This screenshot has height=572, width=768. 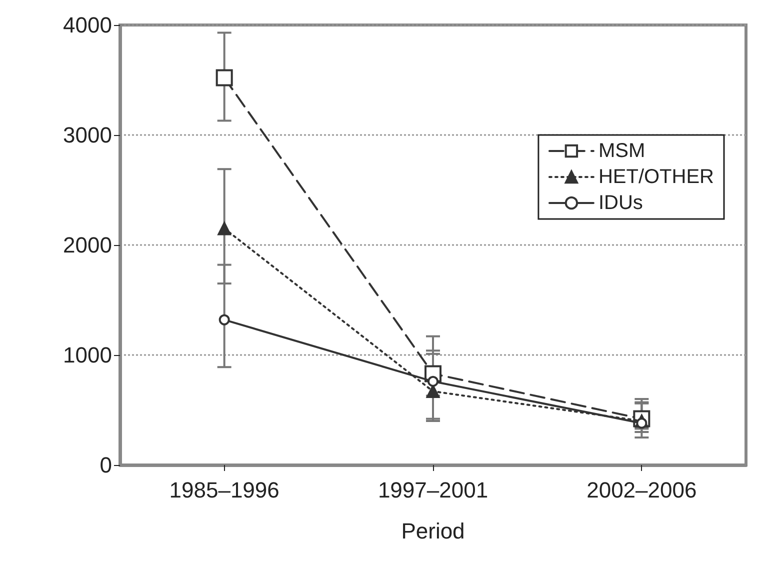 What do you see at coordinates (641, 490) in the screenshot?
I see `x-tick-label: 2002–2006` at bounding box center [641, 490].